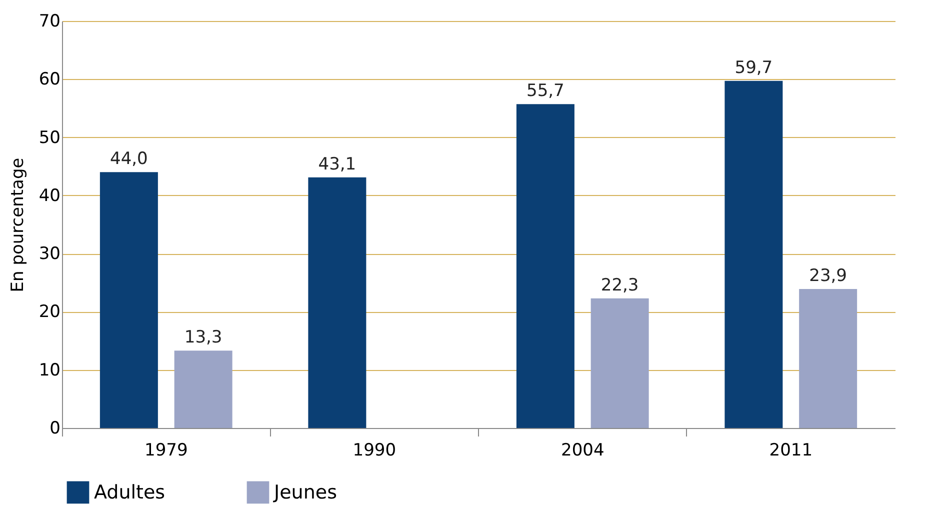  I want to click on data-label: 59,7, so click(753, 68).